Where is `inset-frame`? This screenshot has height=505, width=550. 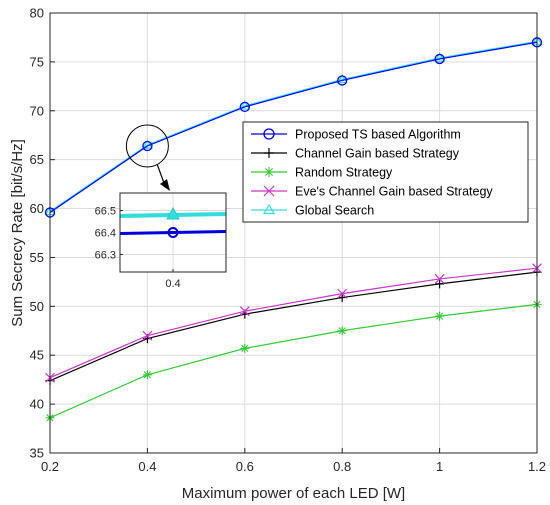 inset-frame is located at coordinates (173, 232).